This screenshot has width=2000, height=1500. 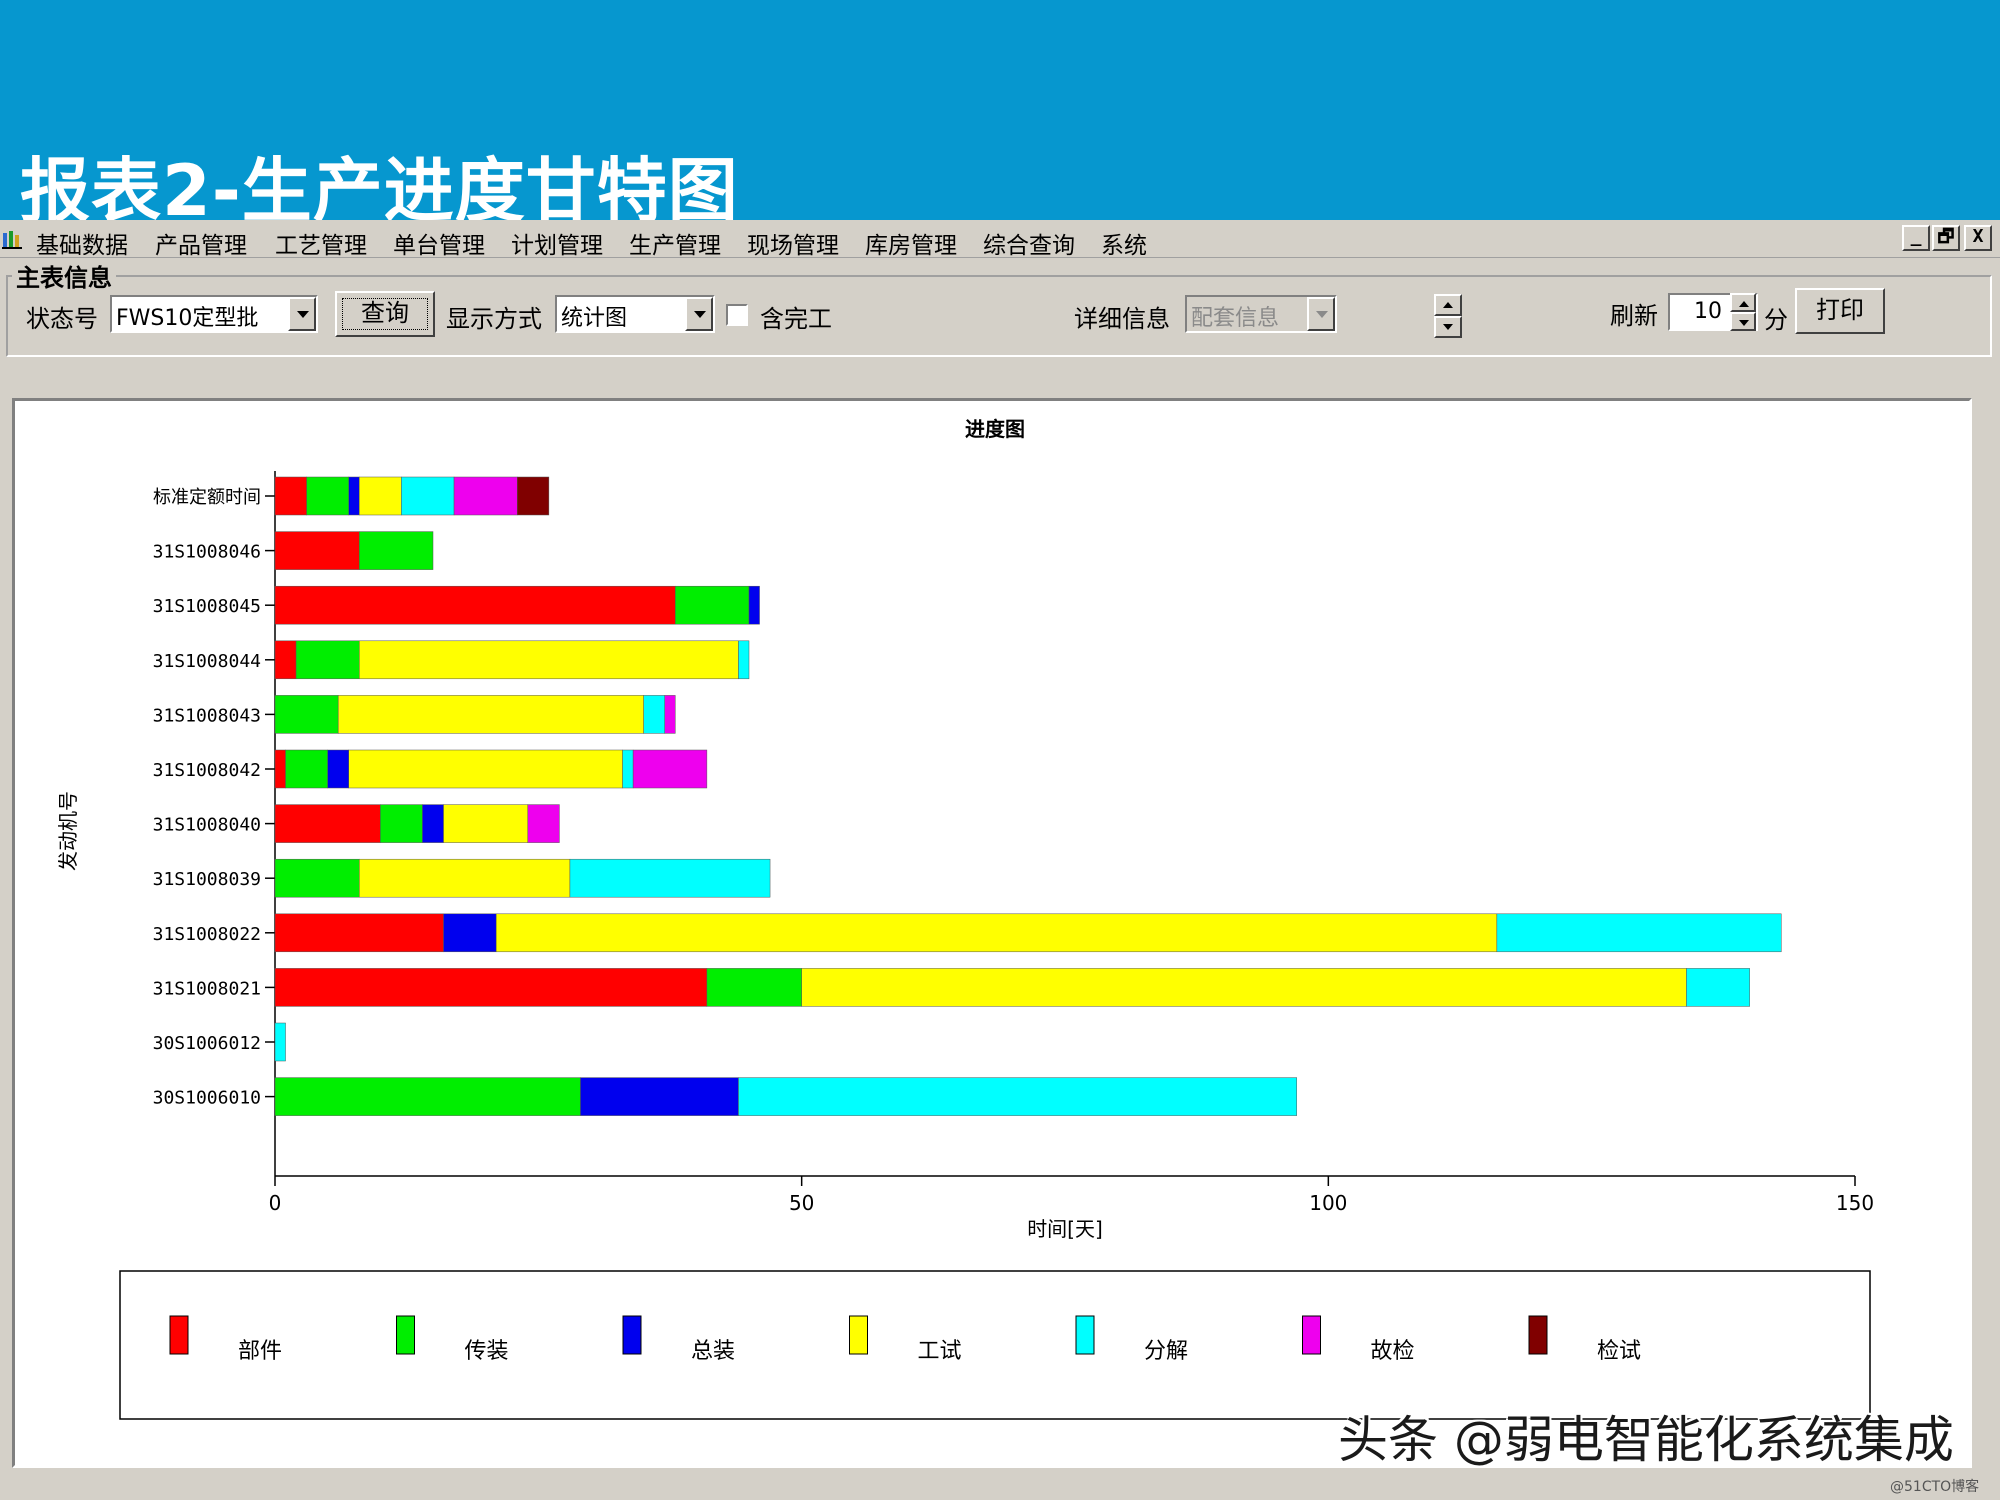 What do you see at coordinates (439, 246) in the screenshot?
I see `menu-item-unit: 单台管理` at bounding box center [439, 246].